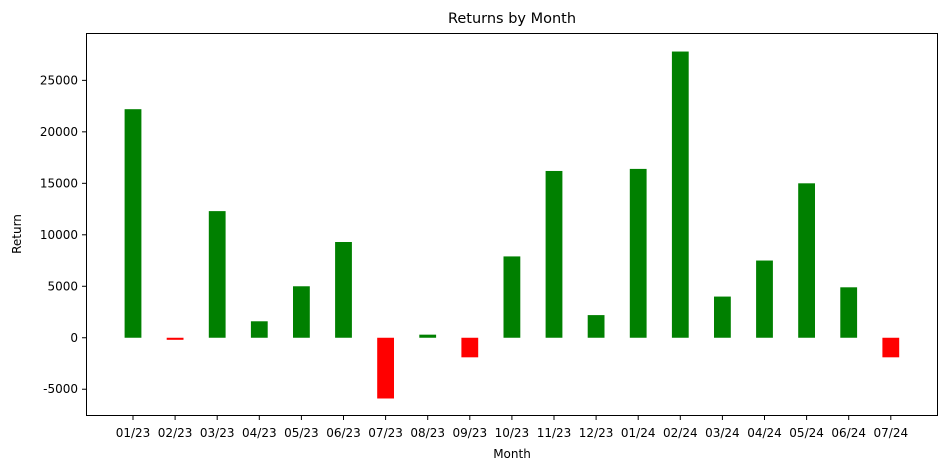  What do you see at coordinates (133, 433) in the screenshot?
I see `x-tick-label: 01/23` at bounding box center [133, 433].